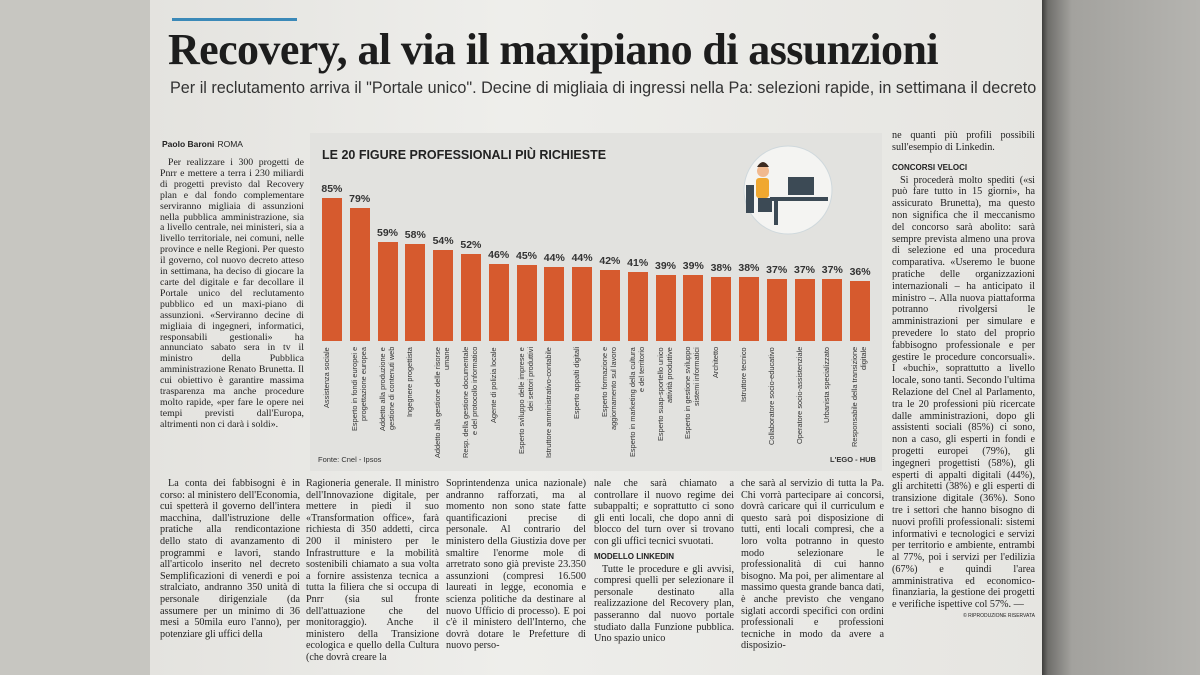  Describe the element at coordinates (234, 19) in the screenshot. I see `title-rule` at that location.